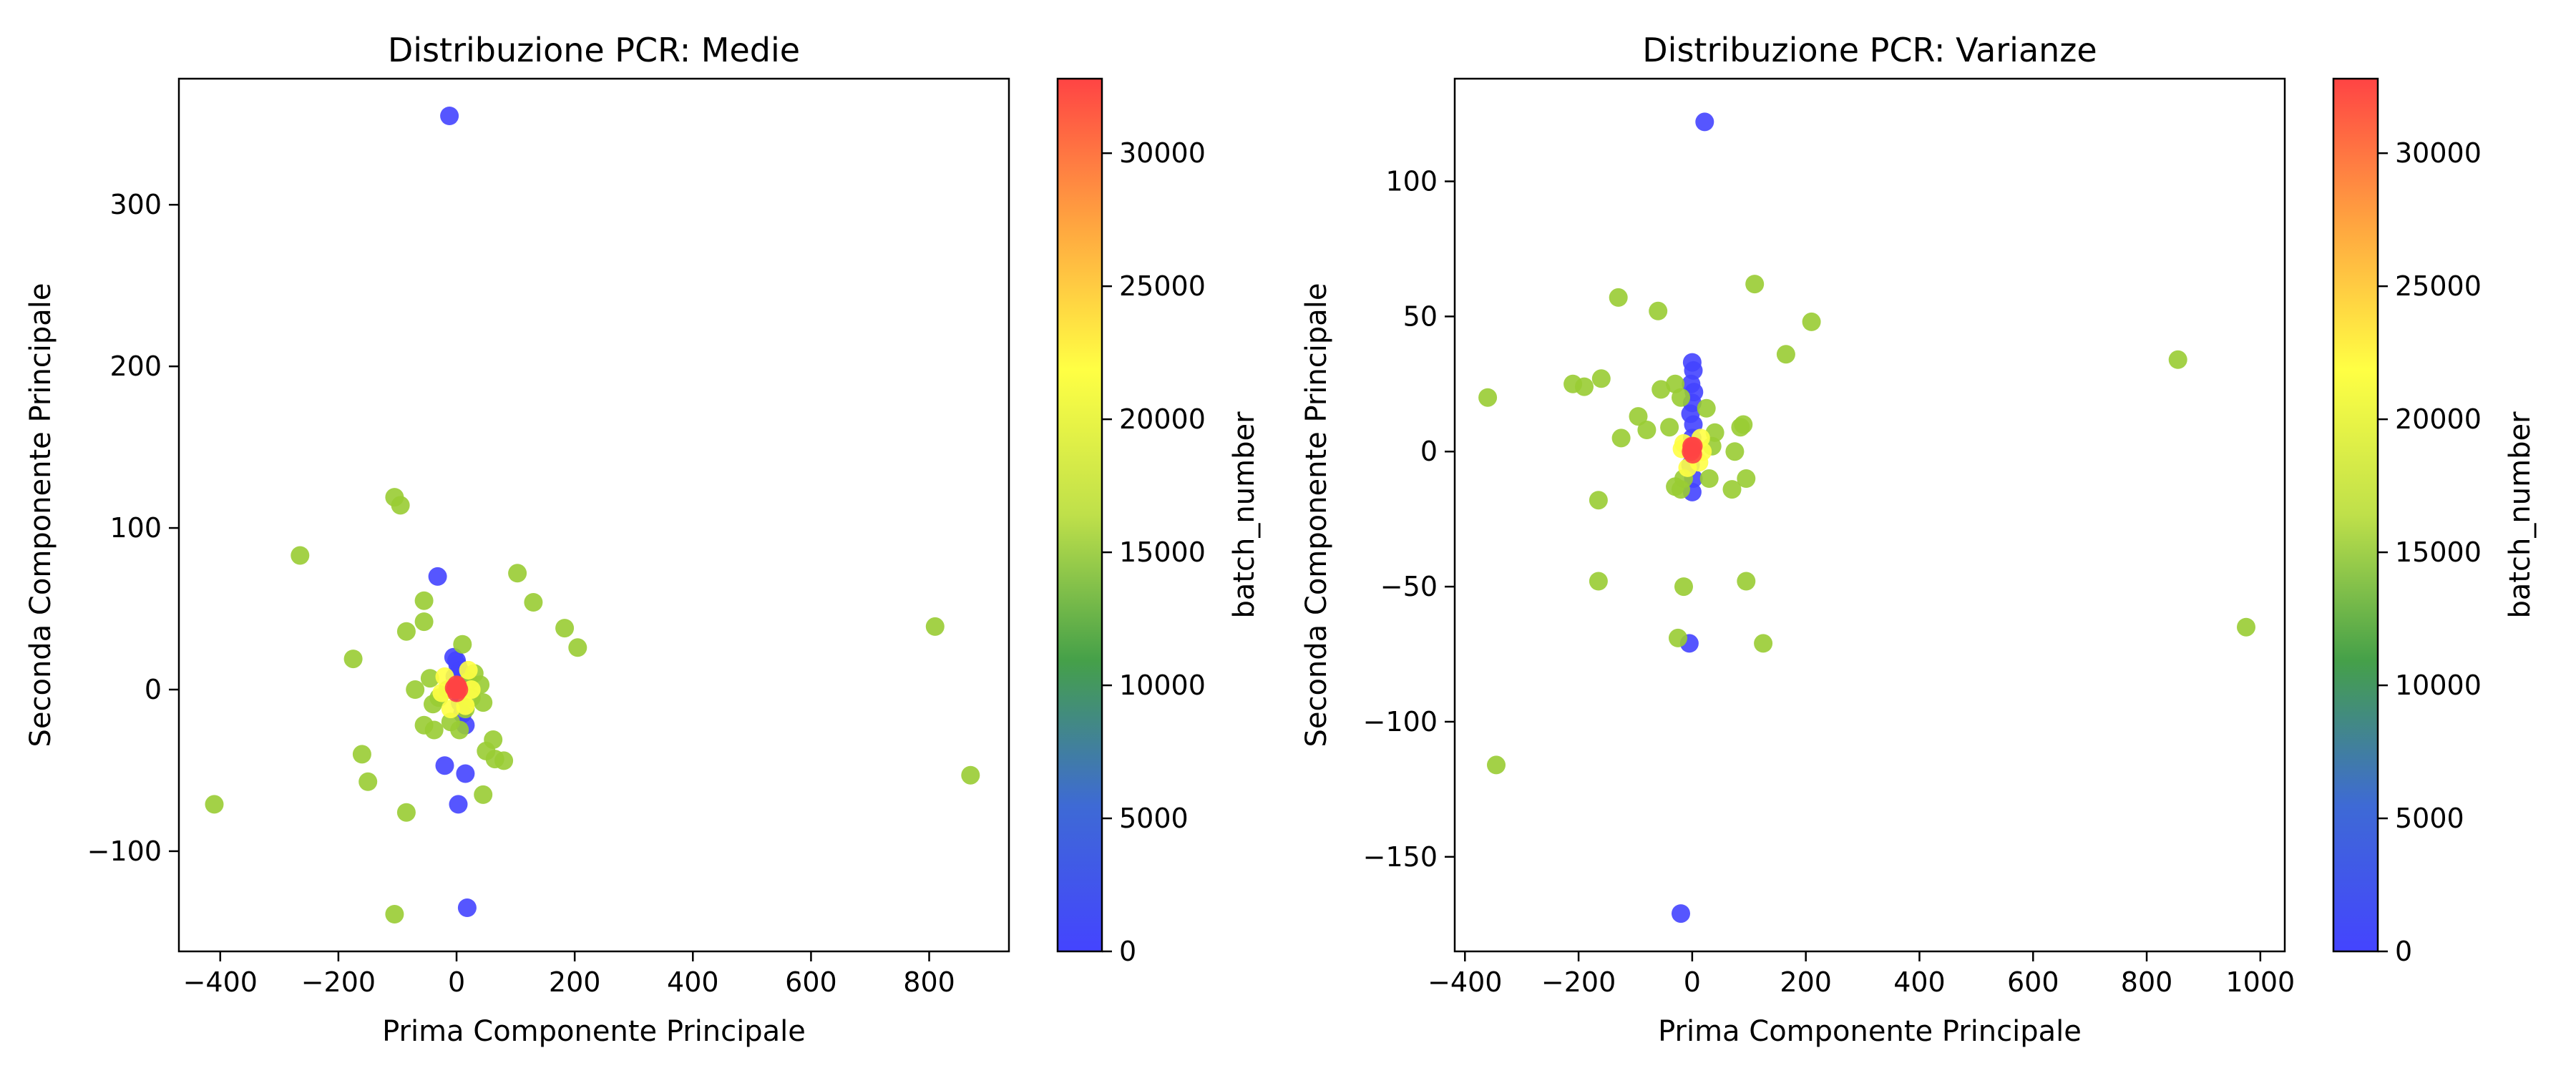 This screenshot has width=2576, height=1073. Describe the element at coordinates (135, 205) in the screenshot. I see `y-tick-label: 300` at that location.